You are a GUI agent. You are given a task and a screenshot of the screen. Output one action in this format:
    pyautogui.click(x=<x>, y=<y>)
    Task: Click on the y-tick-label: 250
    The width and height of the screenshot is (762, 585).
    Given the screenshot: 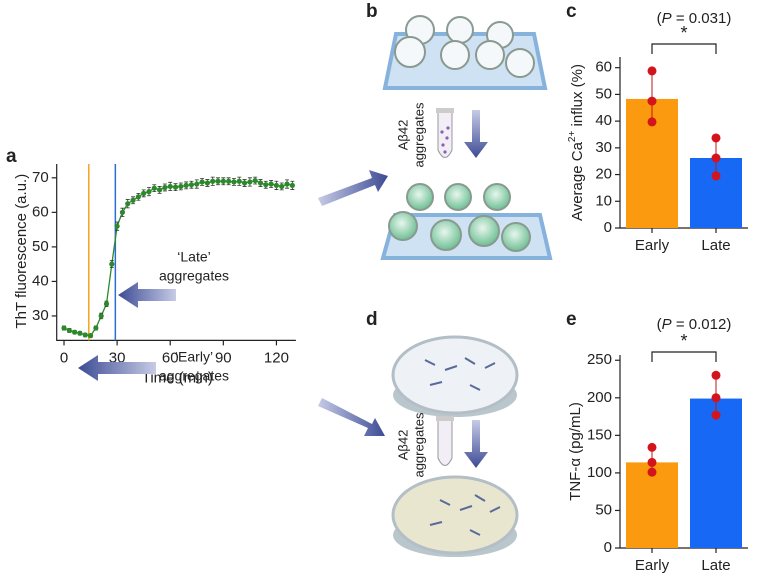 What is the action you would take?
    pyautogui.click(x=599, y=359)
    